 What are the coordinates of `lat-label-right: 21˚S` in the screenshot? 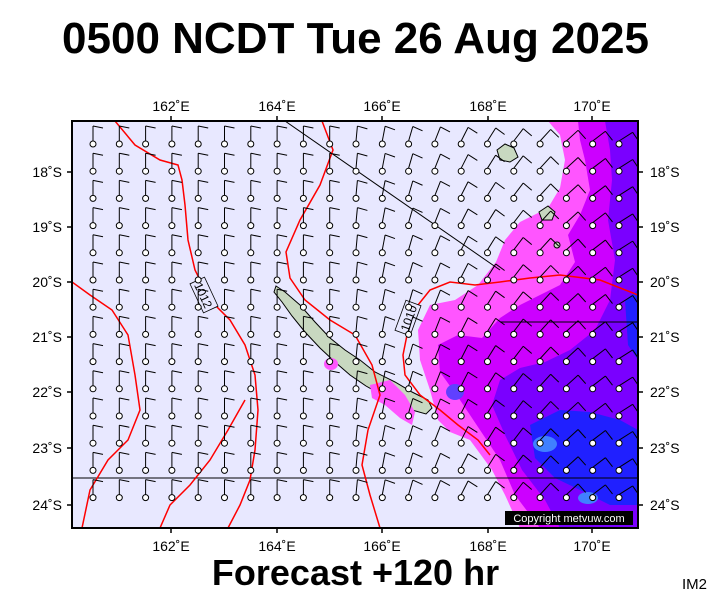 It's located at (665, 337).